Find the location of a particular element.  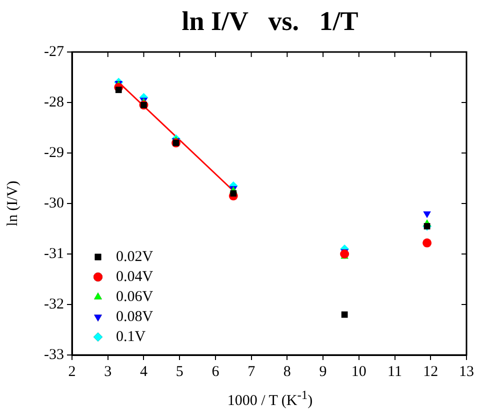

y-tick-label: -31 is located at coordinates (54, 254).